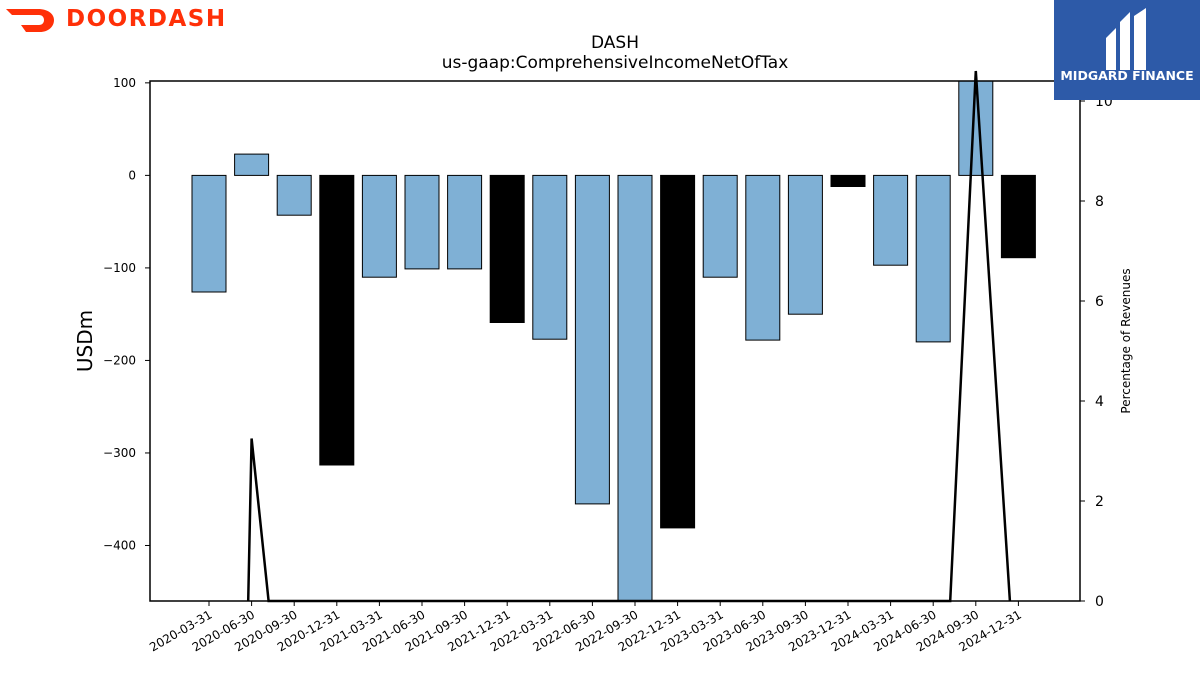 This screenshot has height=675, width=1200. Describe the element at coordinates (30, 20) in the screenshot. I see `doordash-dash-icon` at that location.